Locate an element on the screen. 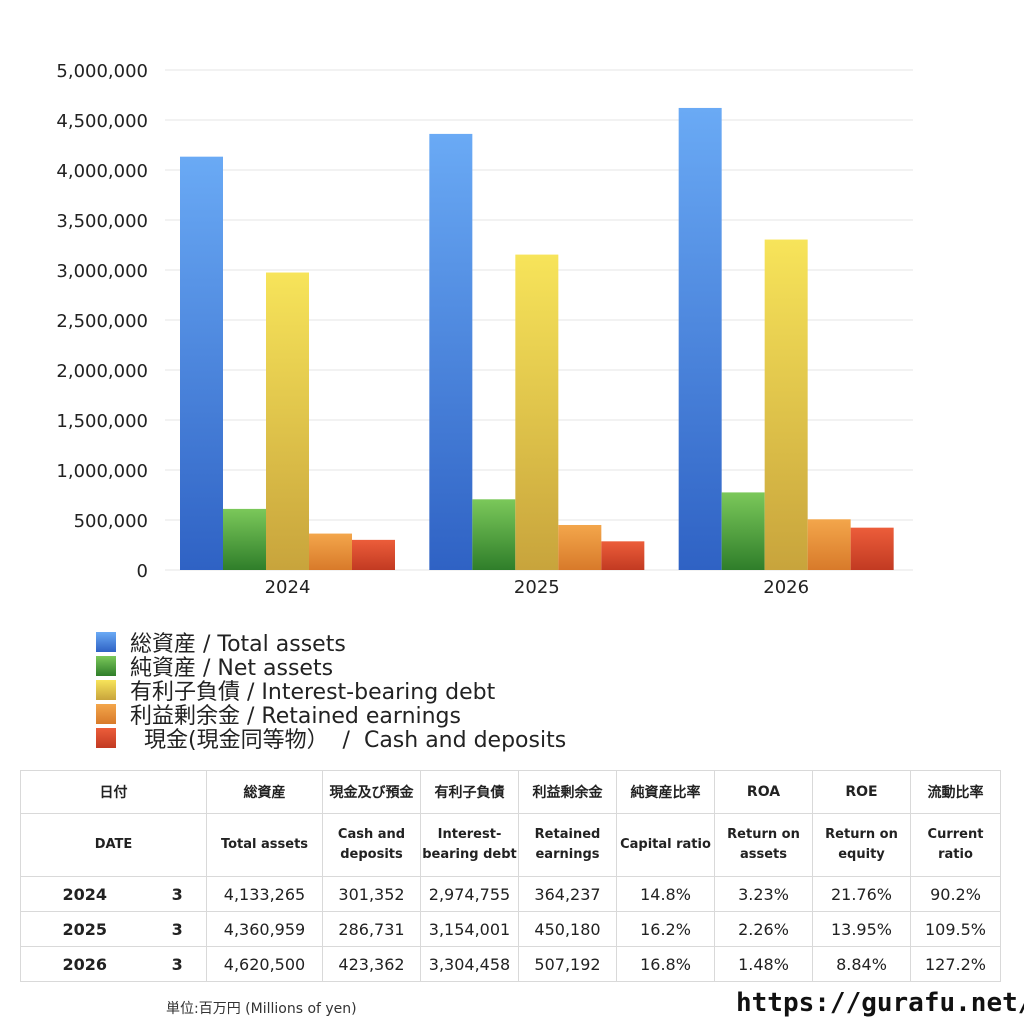 The height and width of the screenshot is (1024, 1024). header-roa-en: Return on assets is located at coordinates (763, 845).